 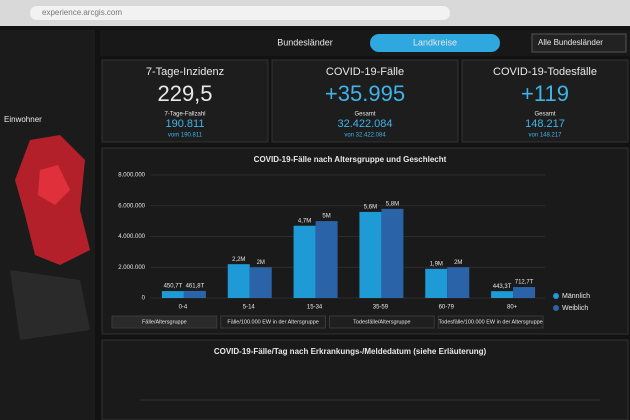 I want to click on sidebar-label: Einwohner, so click(x=23, y=119).